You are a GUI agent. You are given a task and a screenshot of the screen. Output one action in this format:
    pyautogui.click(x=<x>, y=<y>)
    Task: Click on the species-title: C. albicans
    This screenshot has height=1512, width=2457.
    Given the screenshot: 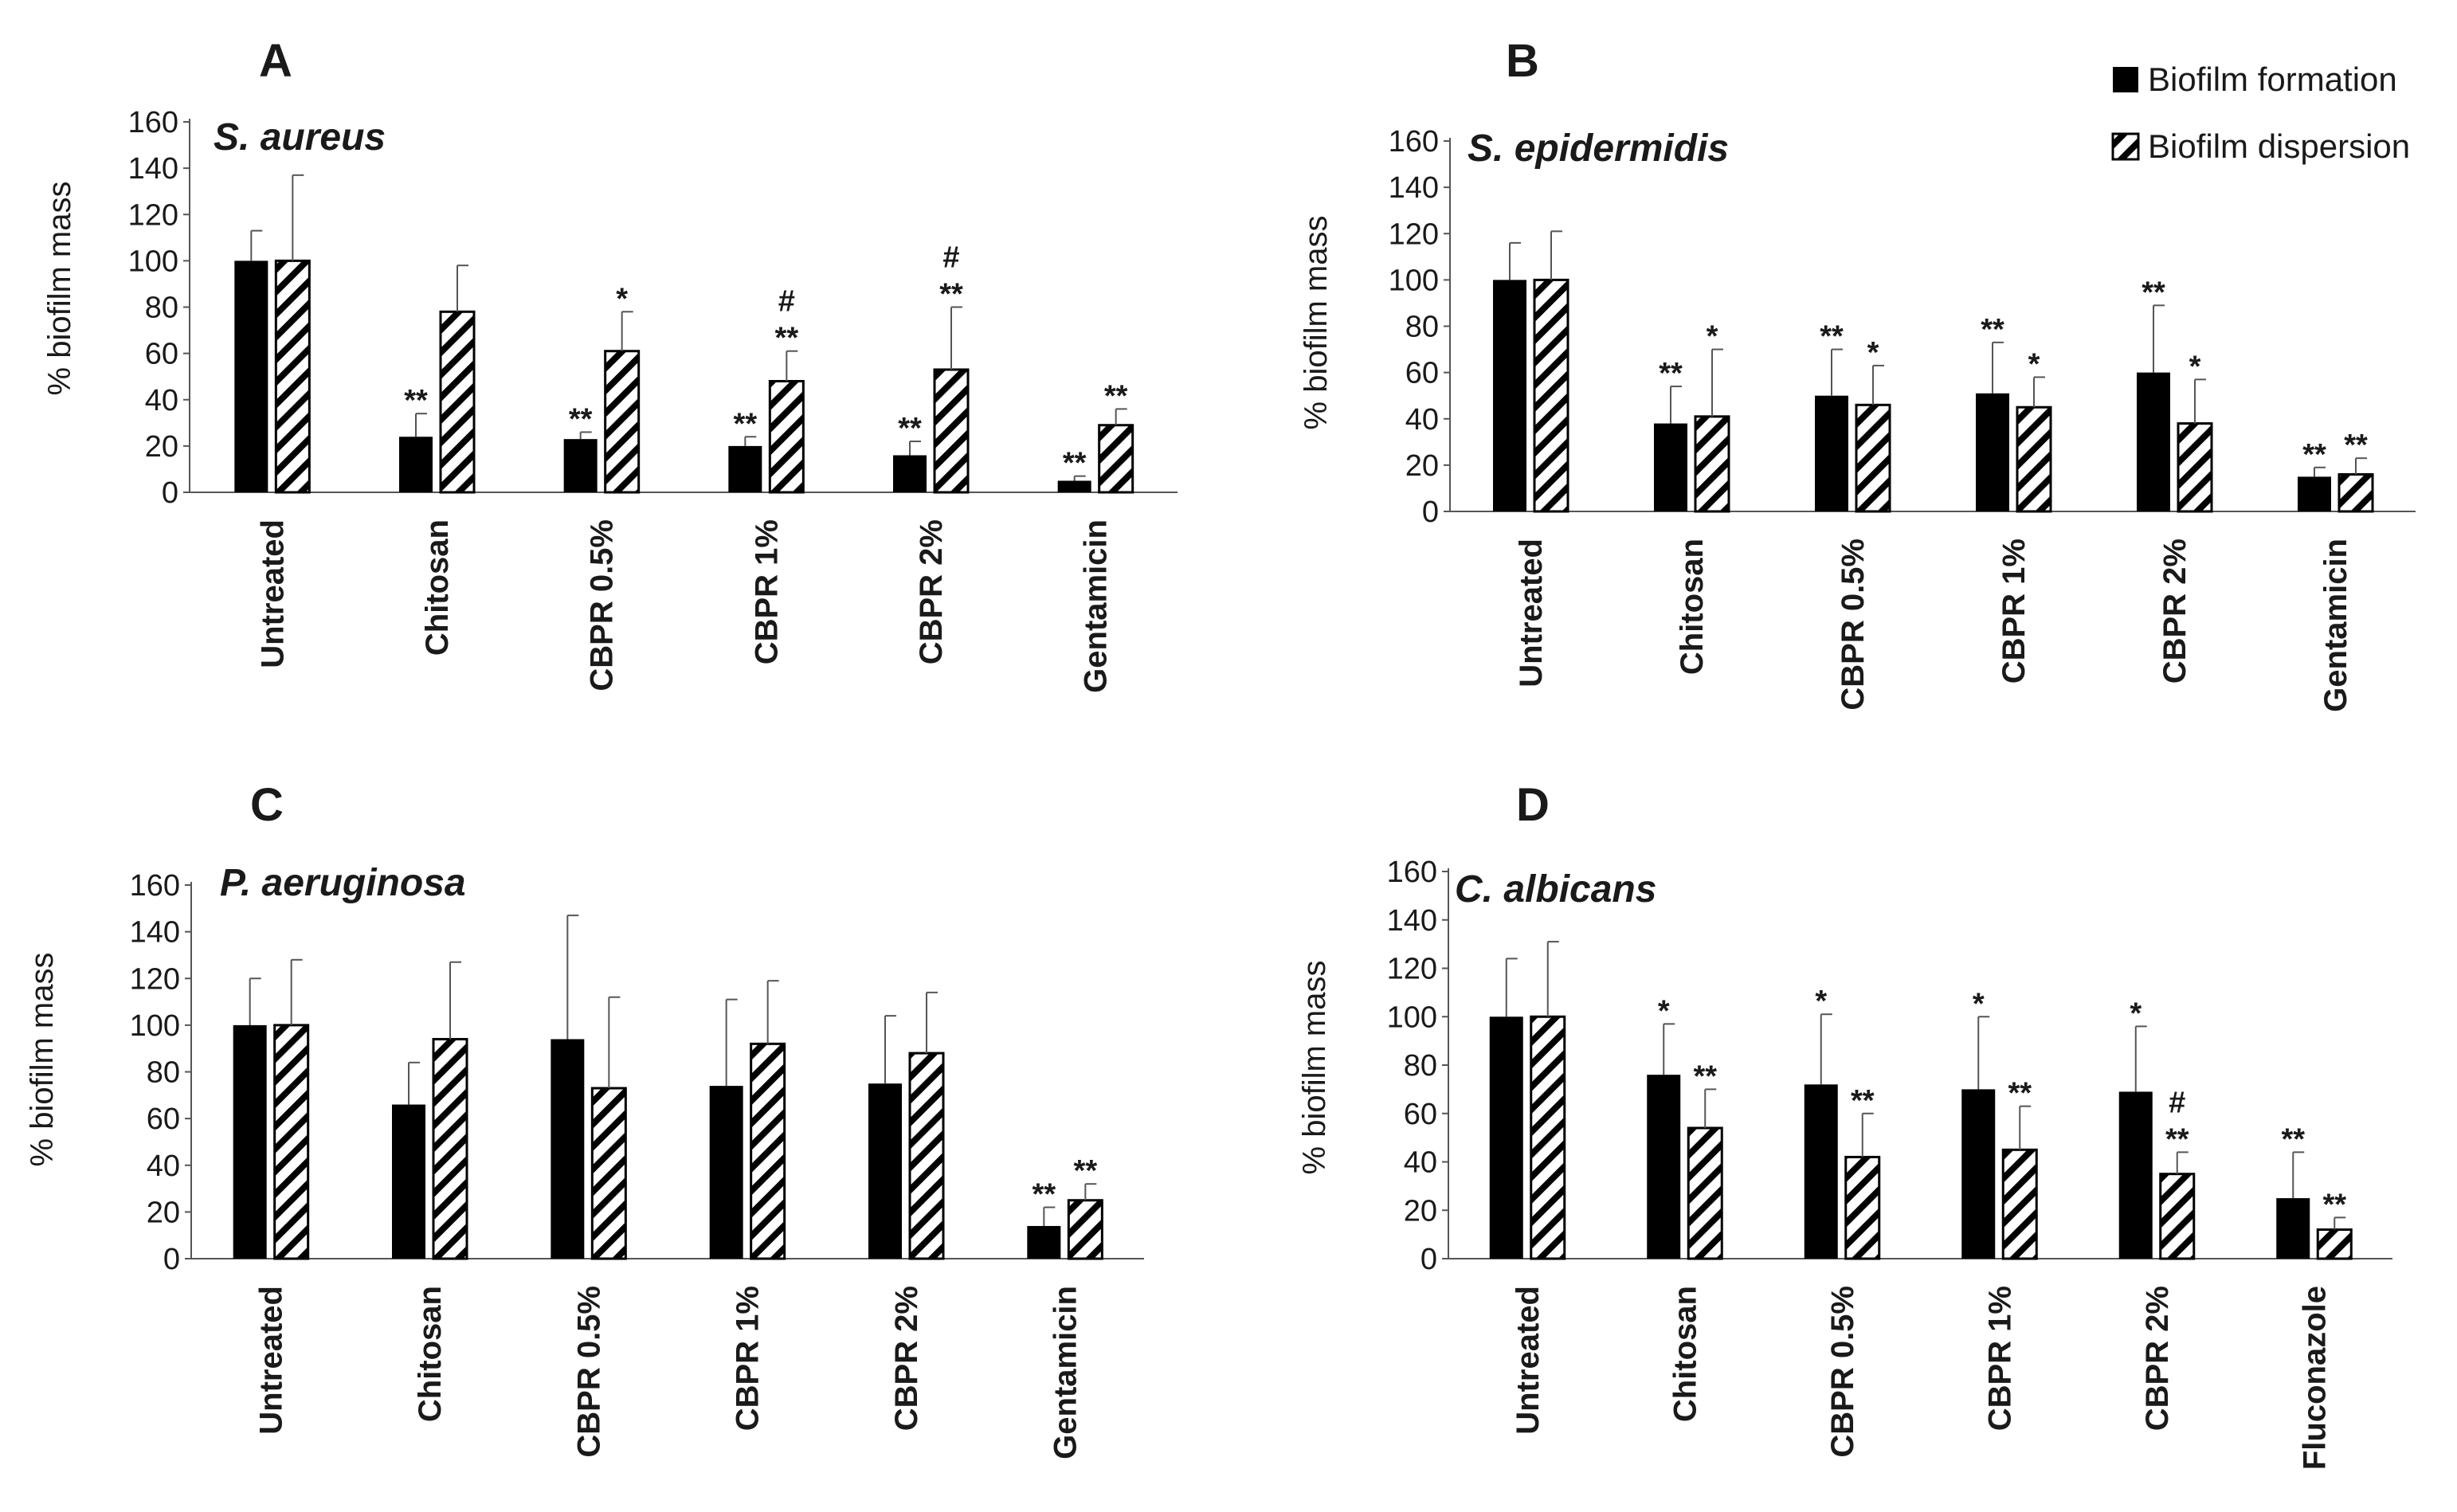 What is the action you would take?
    pyautogui.click(x=1555, y=889)
    